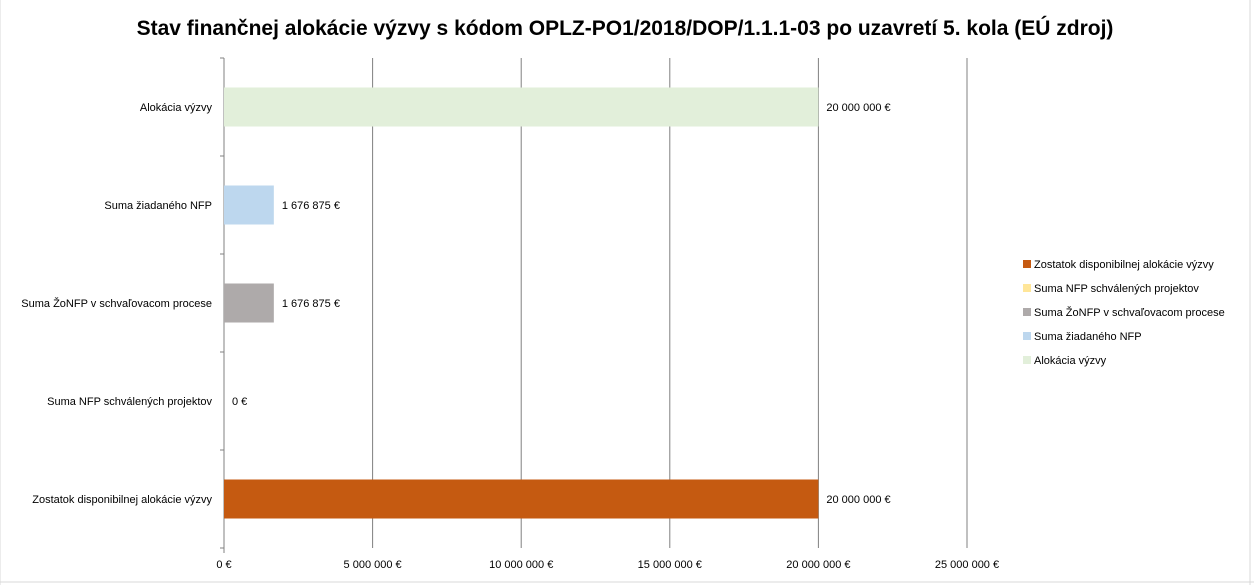  What do you see at coordinates (521, 565) in the screenshot?
I see `x-tick-label: 10 000 000 €` at bounding box center [521, 565].